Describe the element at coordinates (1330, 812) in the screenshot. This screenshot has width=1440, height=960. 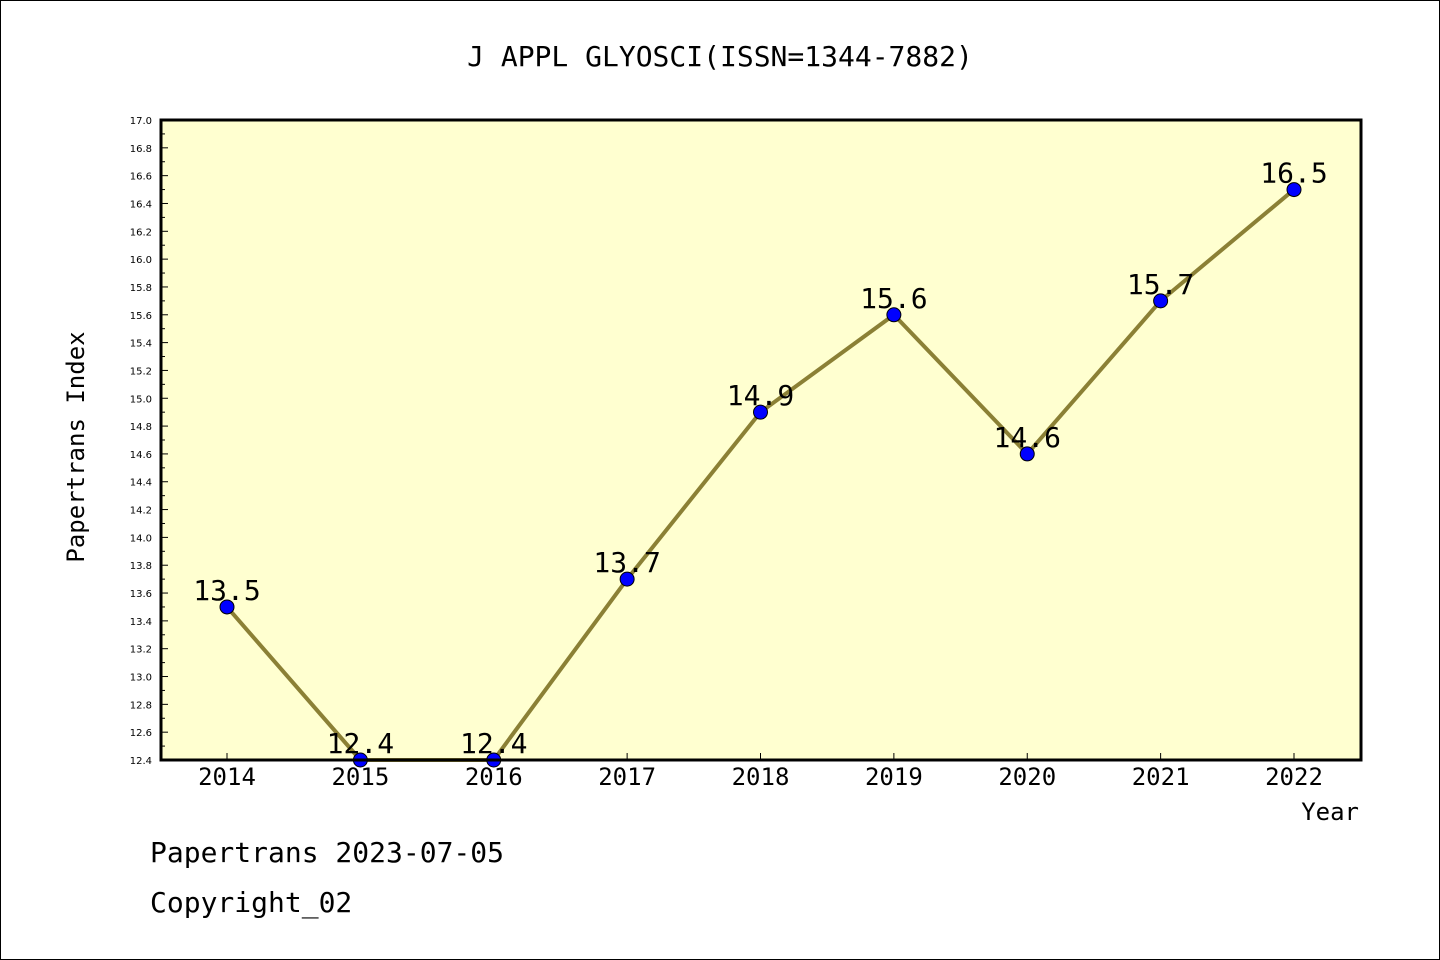
I see `x-axis-label: Year` at that location.